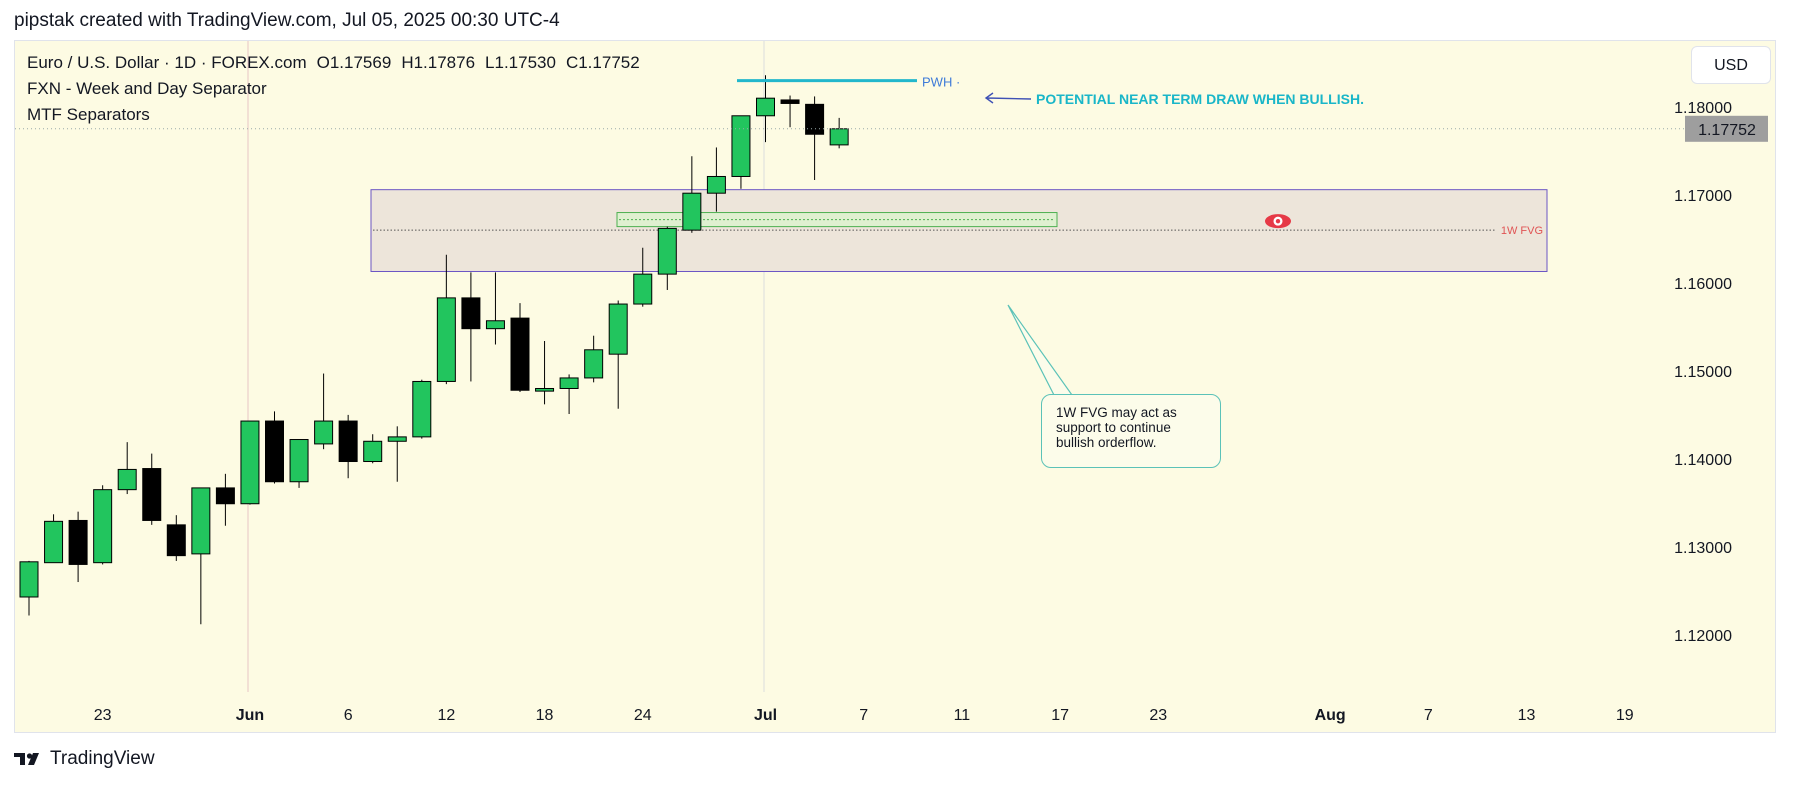 The height and width of the screenshot is (787, 1793). Describe the element at coordinates (1703, 460) in the screenshot. I see `y-tick-label: 1.14000` at that location.